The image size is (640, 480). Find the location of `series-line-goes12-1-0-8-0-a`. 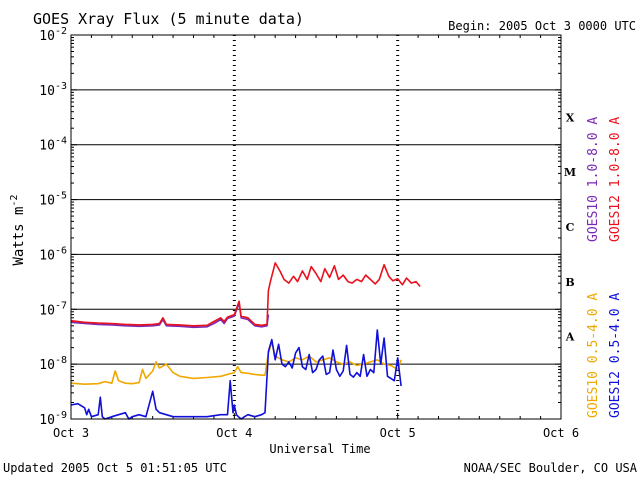

series-line-goes12-1-0-8-0-a is located at coordinates (245, 294).